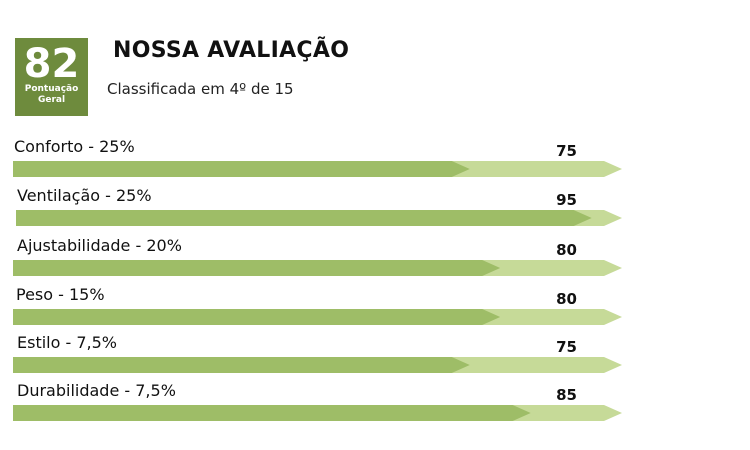  What do you see at coordinates (99, 245) in the screenshot?
I see `rating-category-label: Ajustabilidade - 20%` at bounding box center [99, 245].